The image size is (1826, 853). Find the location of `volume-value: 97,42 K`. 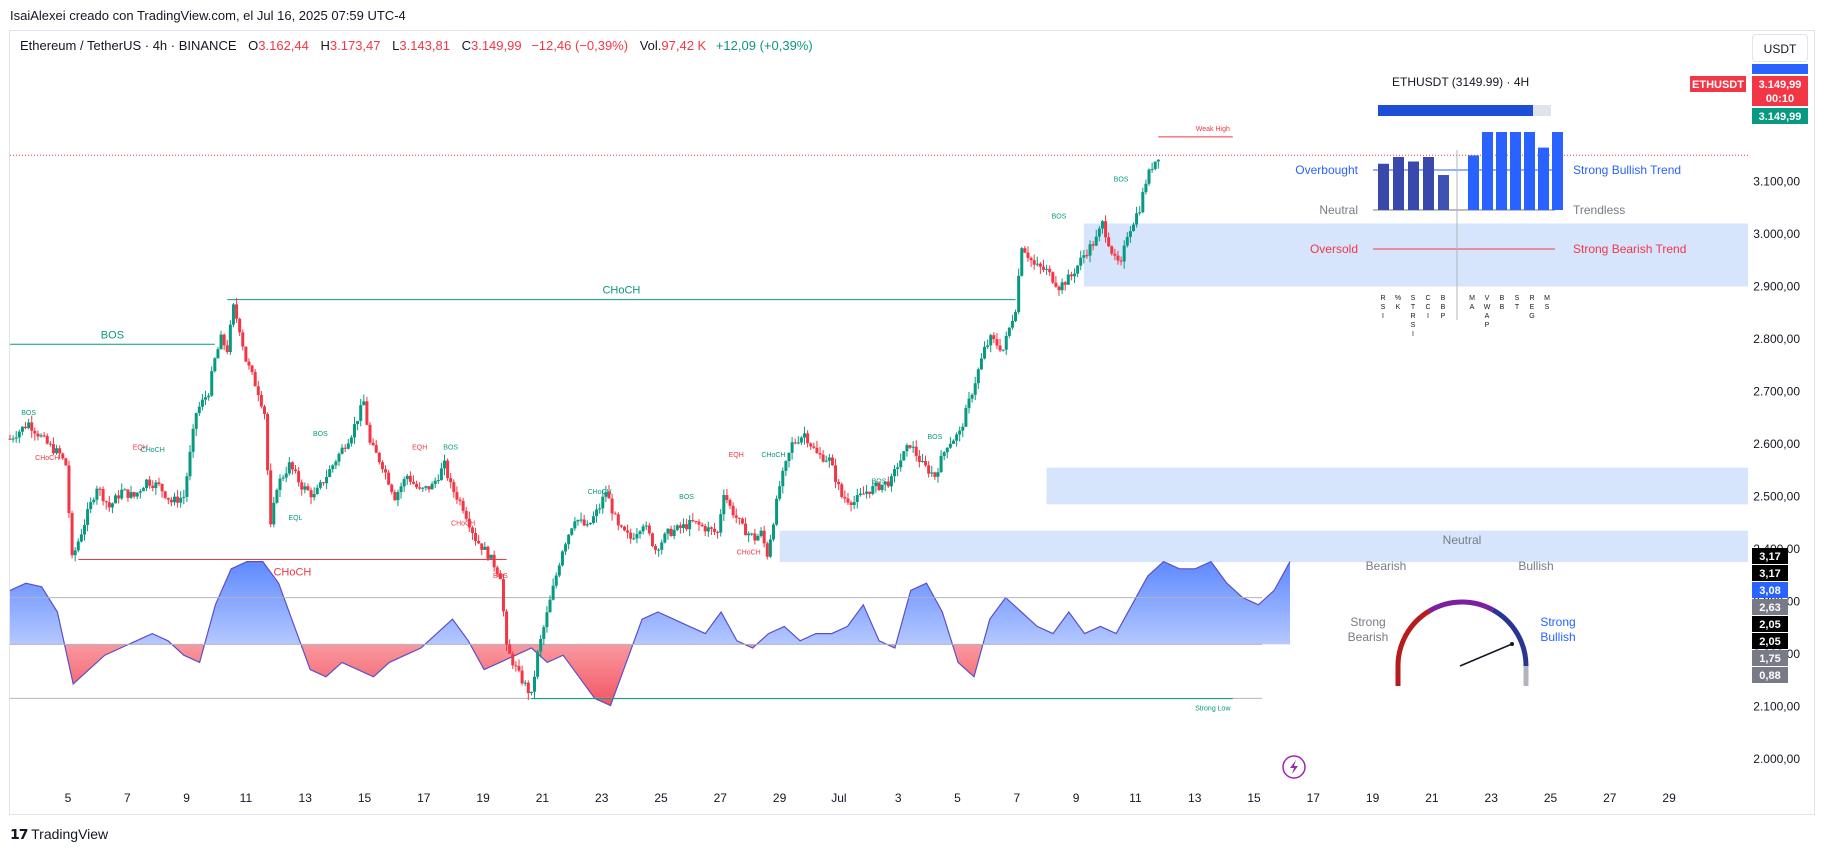

volume-value: 97,42 K is located at coordinates (684, 45).